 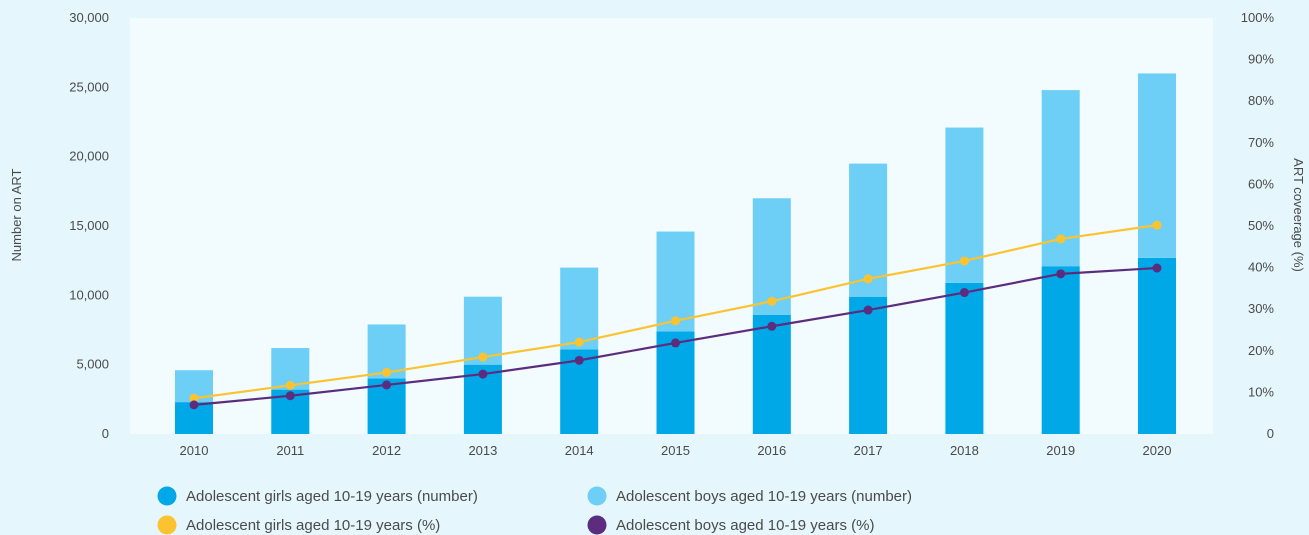 I want to click on y2-tick-label: 80%, so click(x=1261, y=100).